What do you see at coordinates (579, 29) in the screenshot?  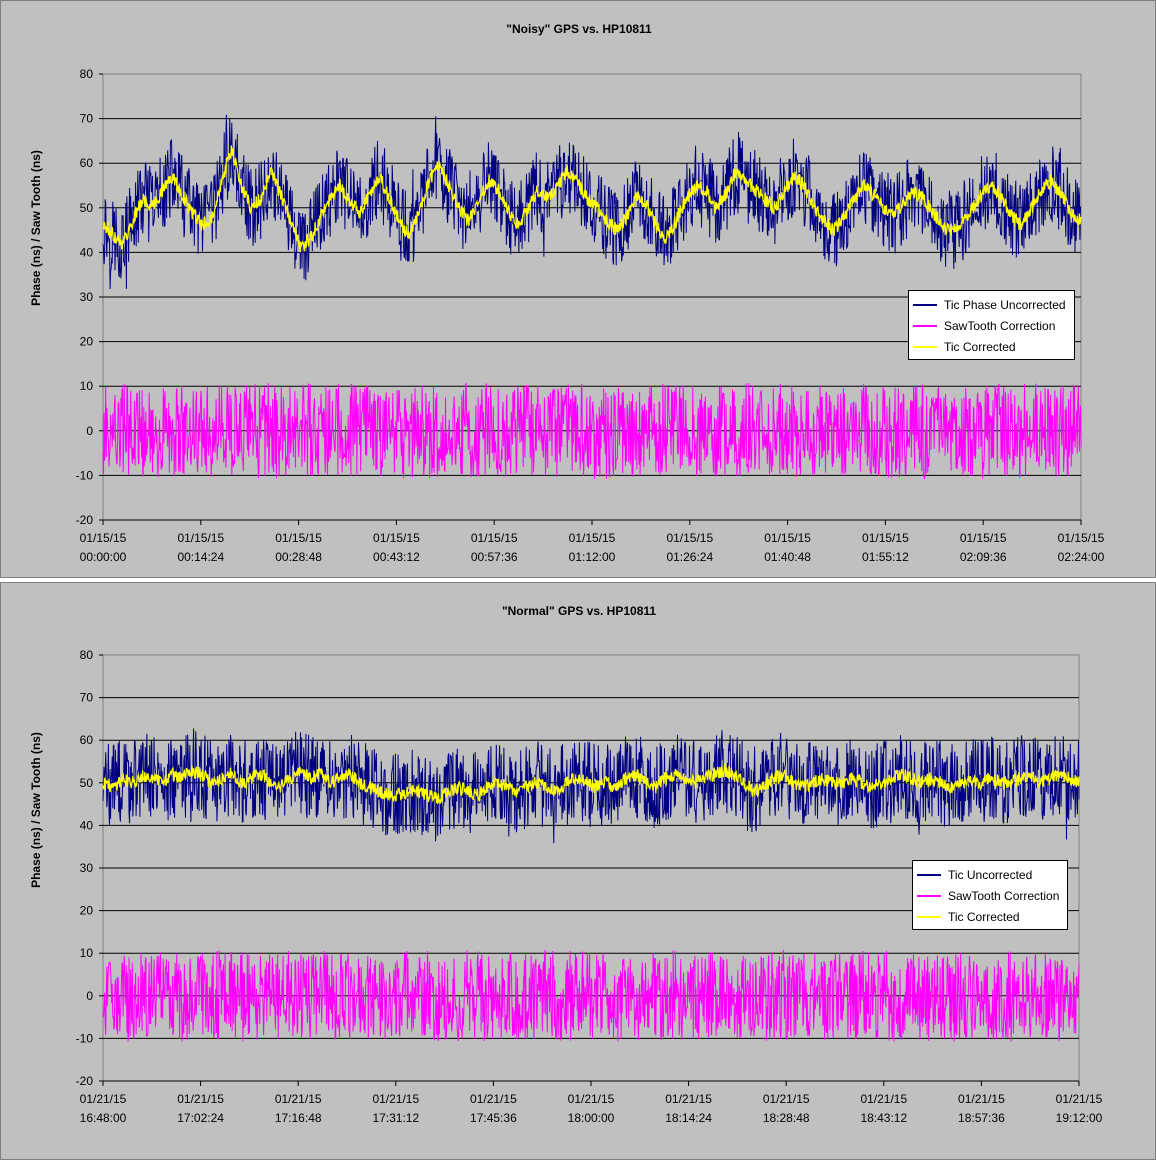 I see `chart-title: "Noisy" GPS vs. HP10811` at bounding box center [579, 29].